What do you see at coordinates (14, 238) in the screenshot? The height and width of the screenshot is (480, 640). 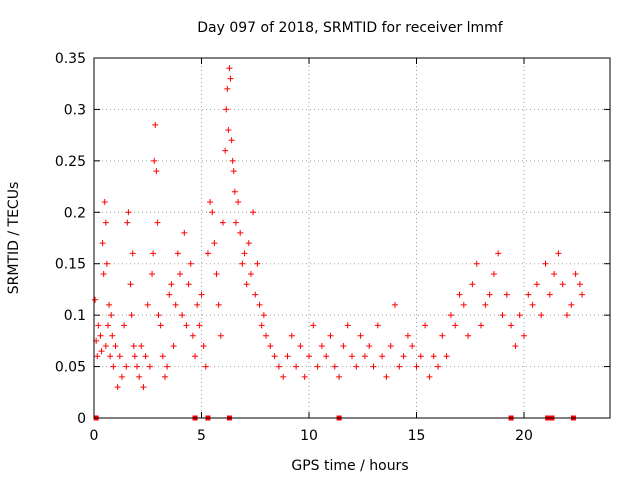 I see `y-axis-label: SRMTID / TECUs` at bounding box center [14, 238].